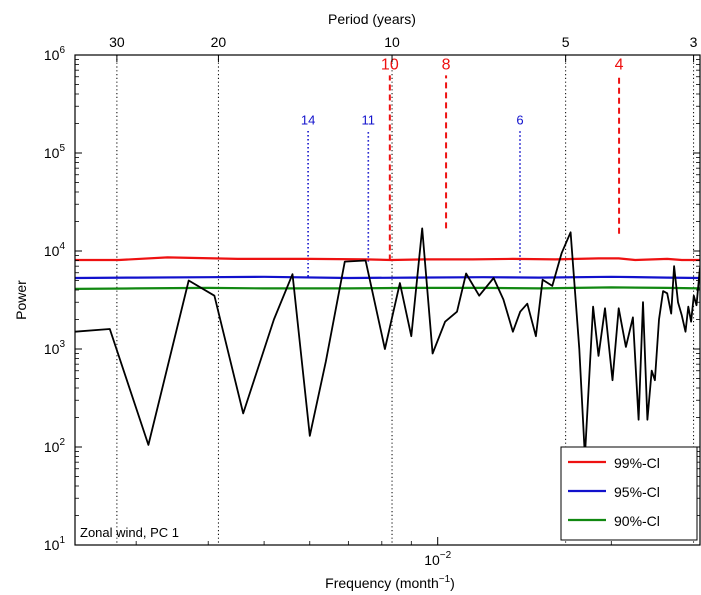 The image size is (701, 595). Describe the element at coordinates (372, 19) in the screenshot. I see `period-axis-label: Period (years)` at that location.